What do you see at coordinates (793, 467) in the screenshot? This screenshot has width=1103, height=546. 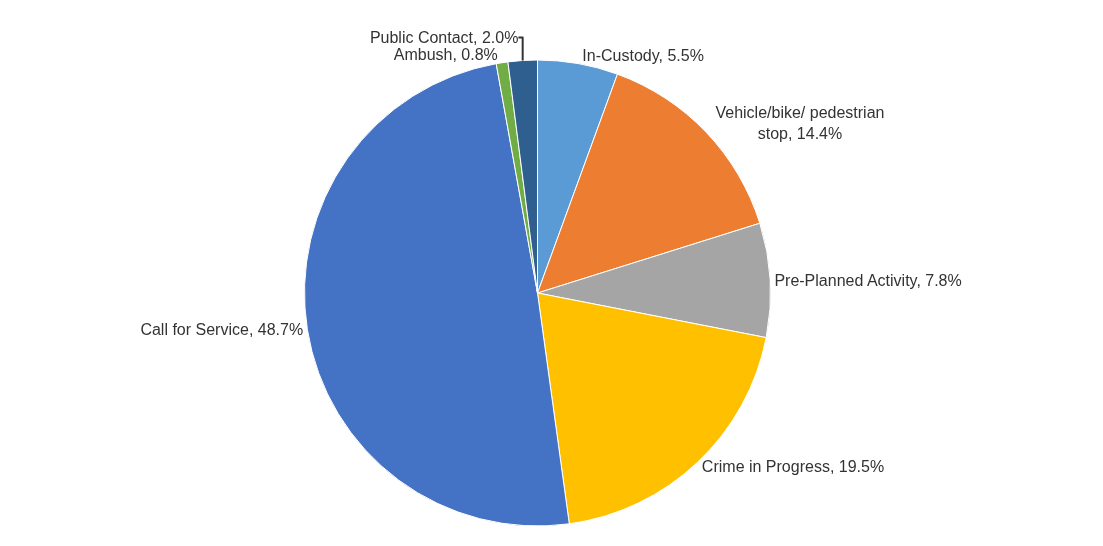 I see `slice-label: Crime in Progress, 19.5%` at bounding box center [793, 467].